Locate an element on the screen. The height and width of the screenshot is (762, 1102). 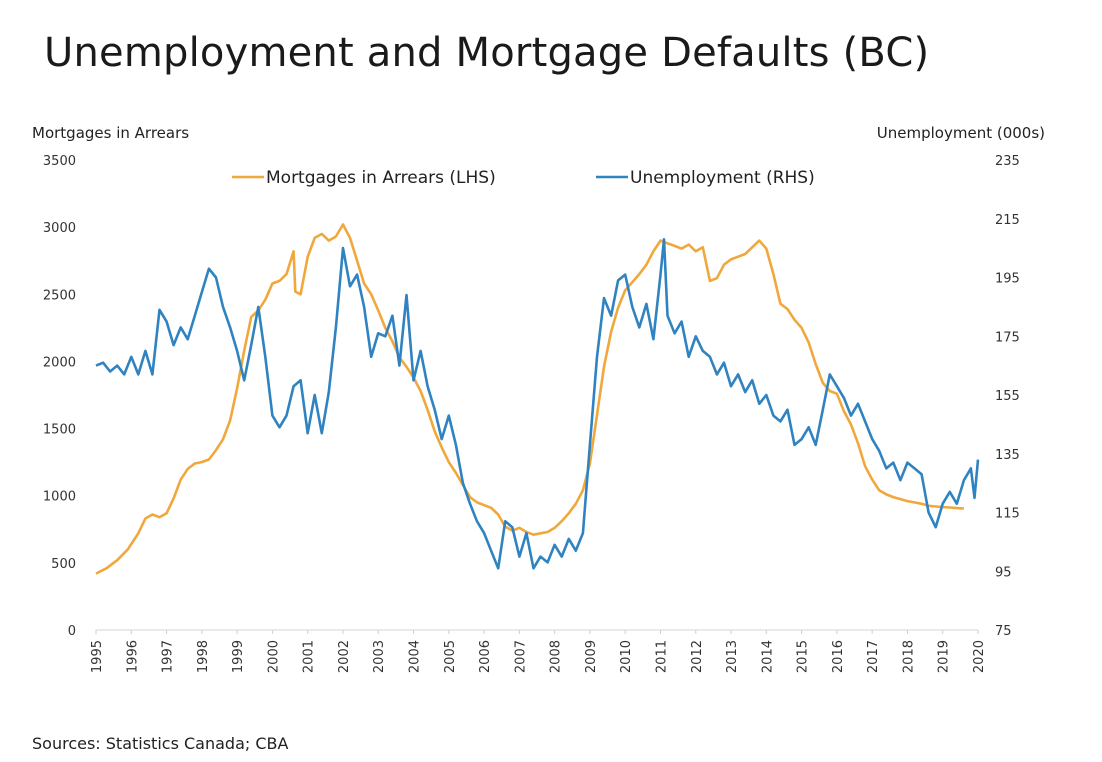
x-tick-label: 1998 is located at coordinates (203, 656).